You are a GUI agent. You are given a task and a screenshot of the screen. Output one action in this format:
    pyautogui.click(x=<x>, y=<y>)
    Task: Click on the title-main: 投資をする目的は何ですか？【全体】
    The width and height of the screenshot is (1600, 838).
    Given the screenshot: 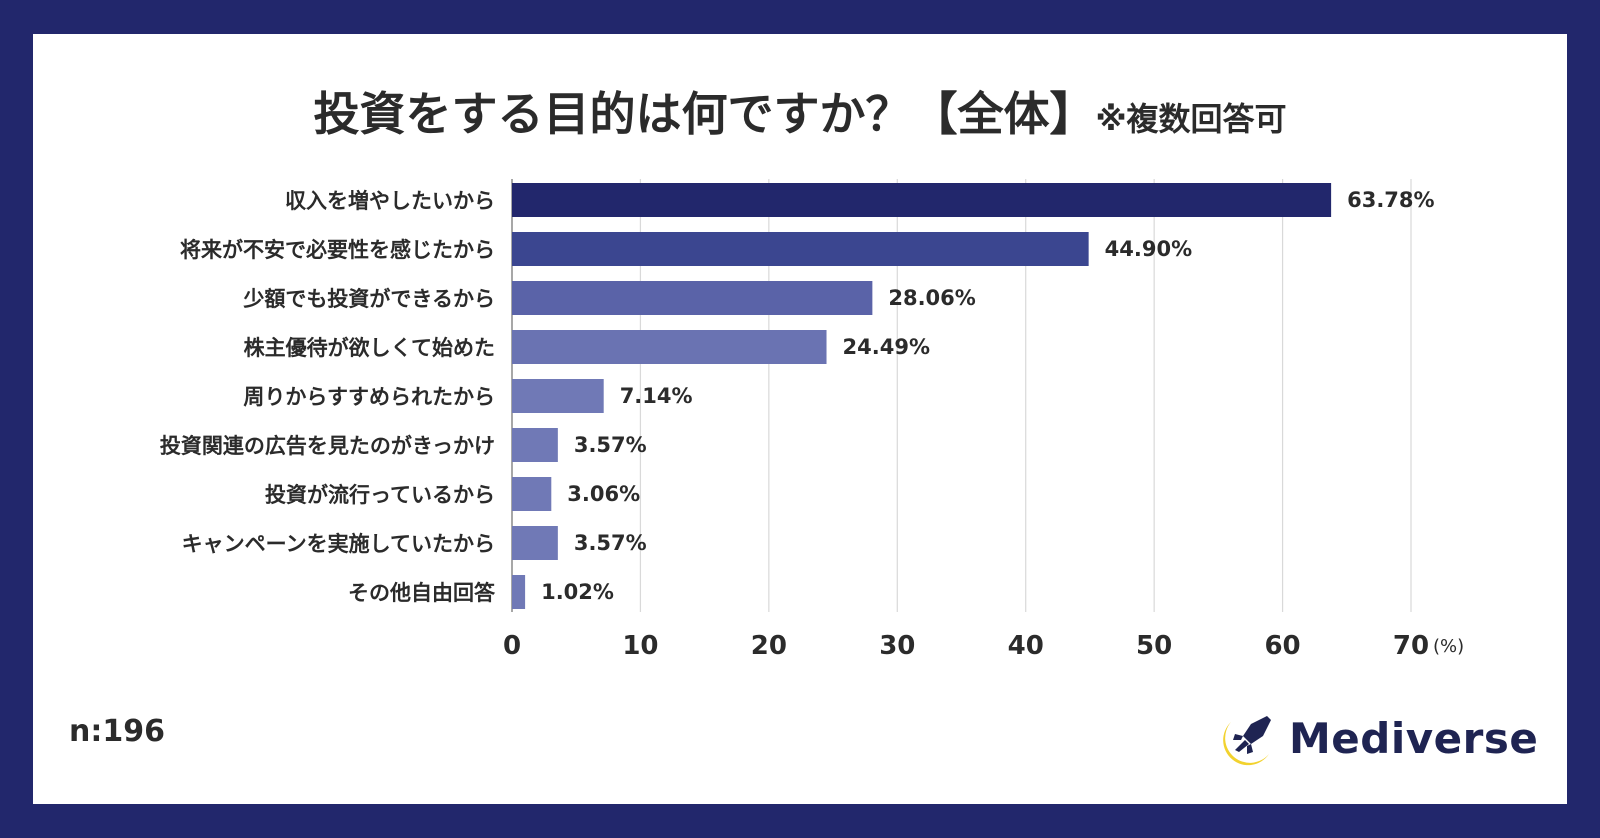 What is the action you would take?
    pyautogui.click(x=704, y=114)
    